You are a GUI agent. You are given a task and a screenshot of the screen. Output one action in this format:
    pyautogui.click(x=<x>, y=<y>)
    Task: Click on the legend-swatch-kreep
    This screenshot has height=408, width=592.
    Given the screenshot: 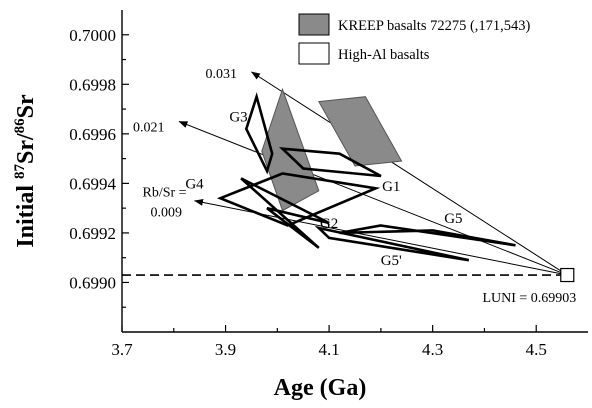 What is the action you would take?
    pyautogui.click(x=314, y=24)
    